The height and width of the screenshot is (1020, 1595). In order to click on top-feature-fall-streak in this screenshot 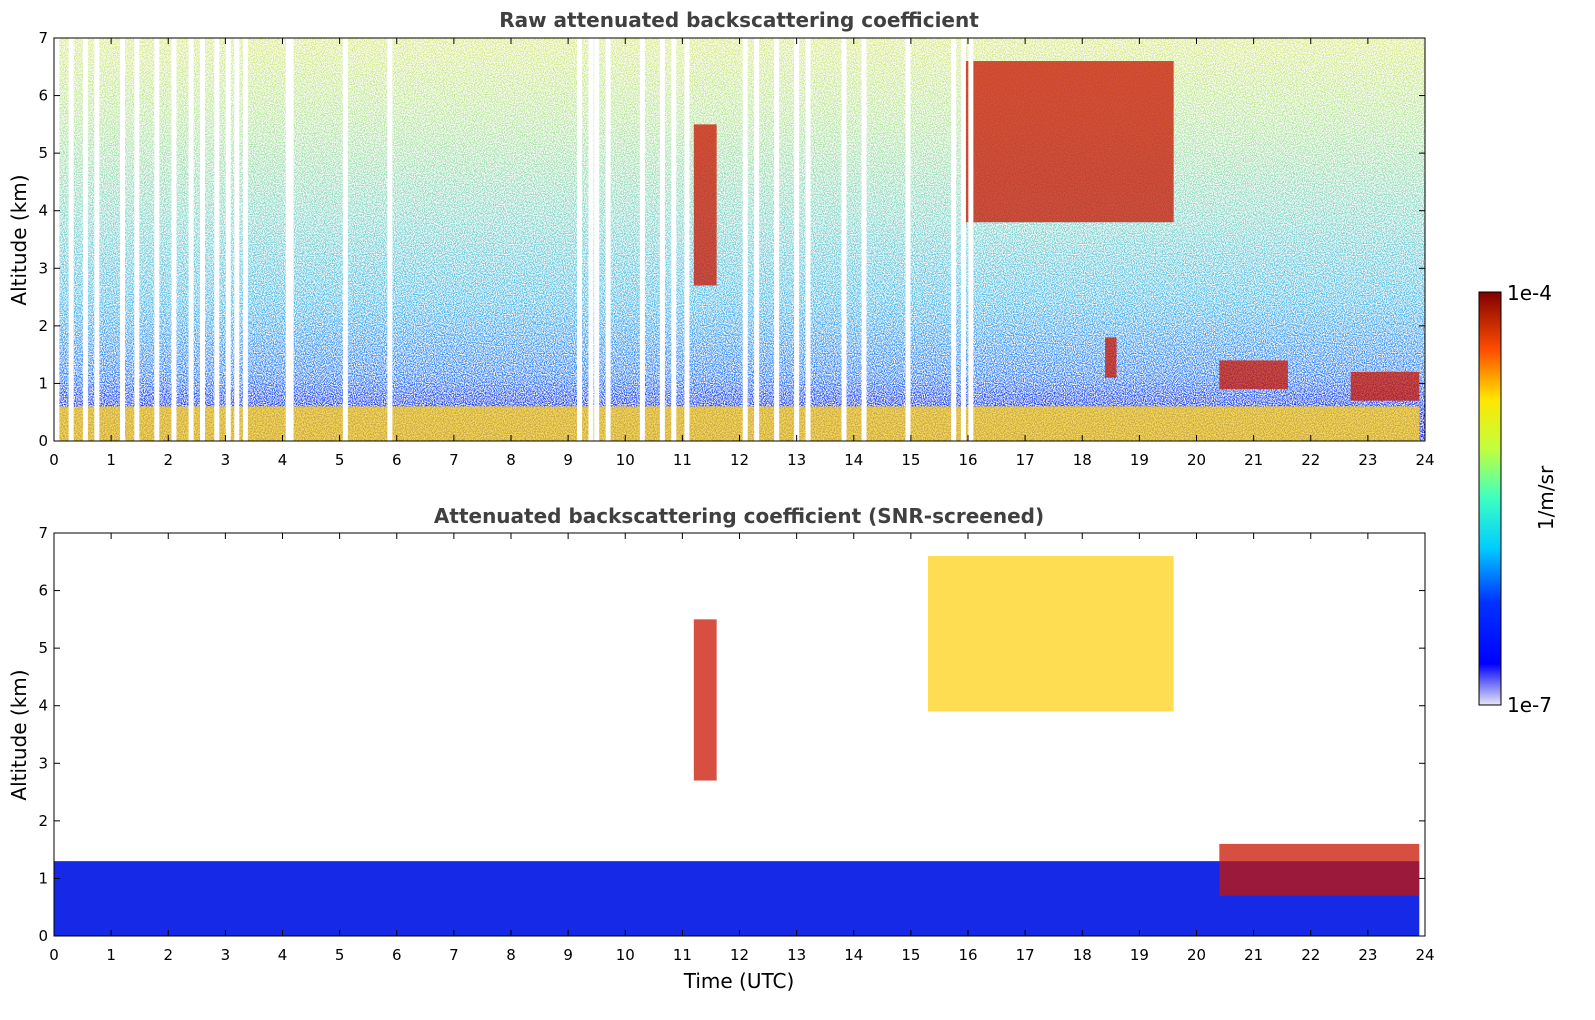, I will do `click(705, 205)`.